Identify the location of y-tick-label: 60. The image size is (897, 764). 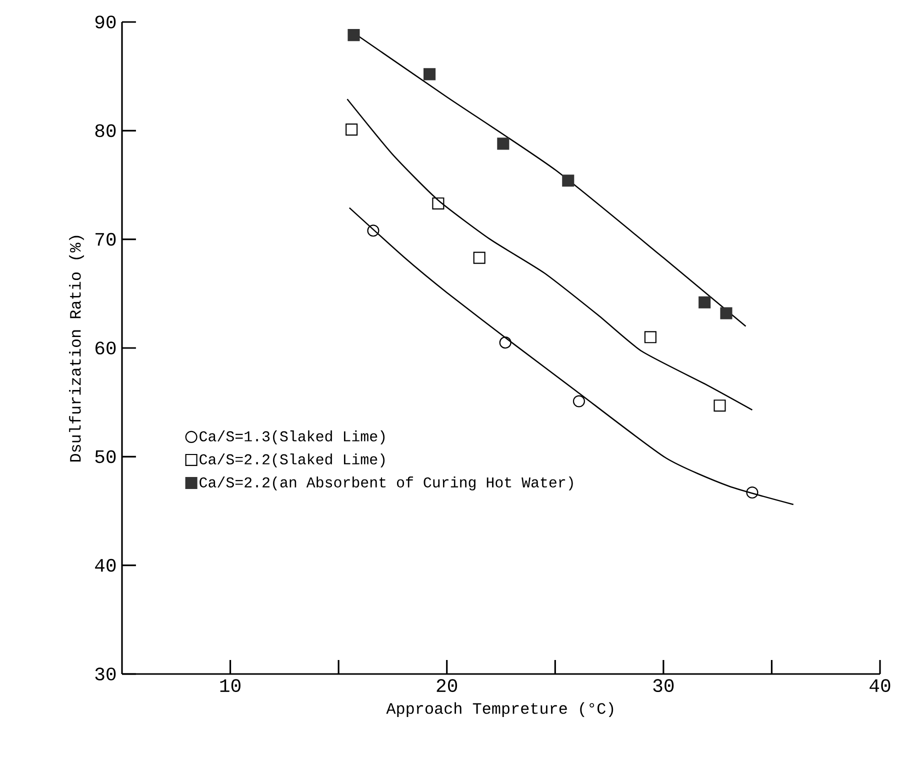
(105, 348).